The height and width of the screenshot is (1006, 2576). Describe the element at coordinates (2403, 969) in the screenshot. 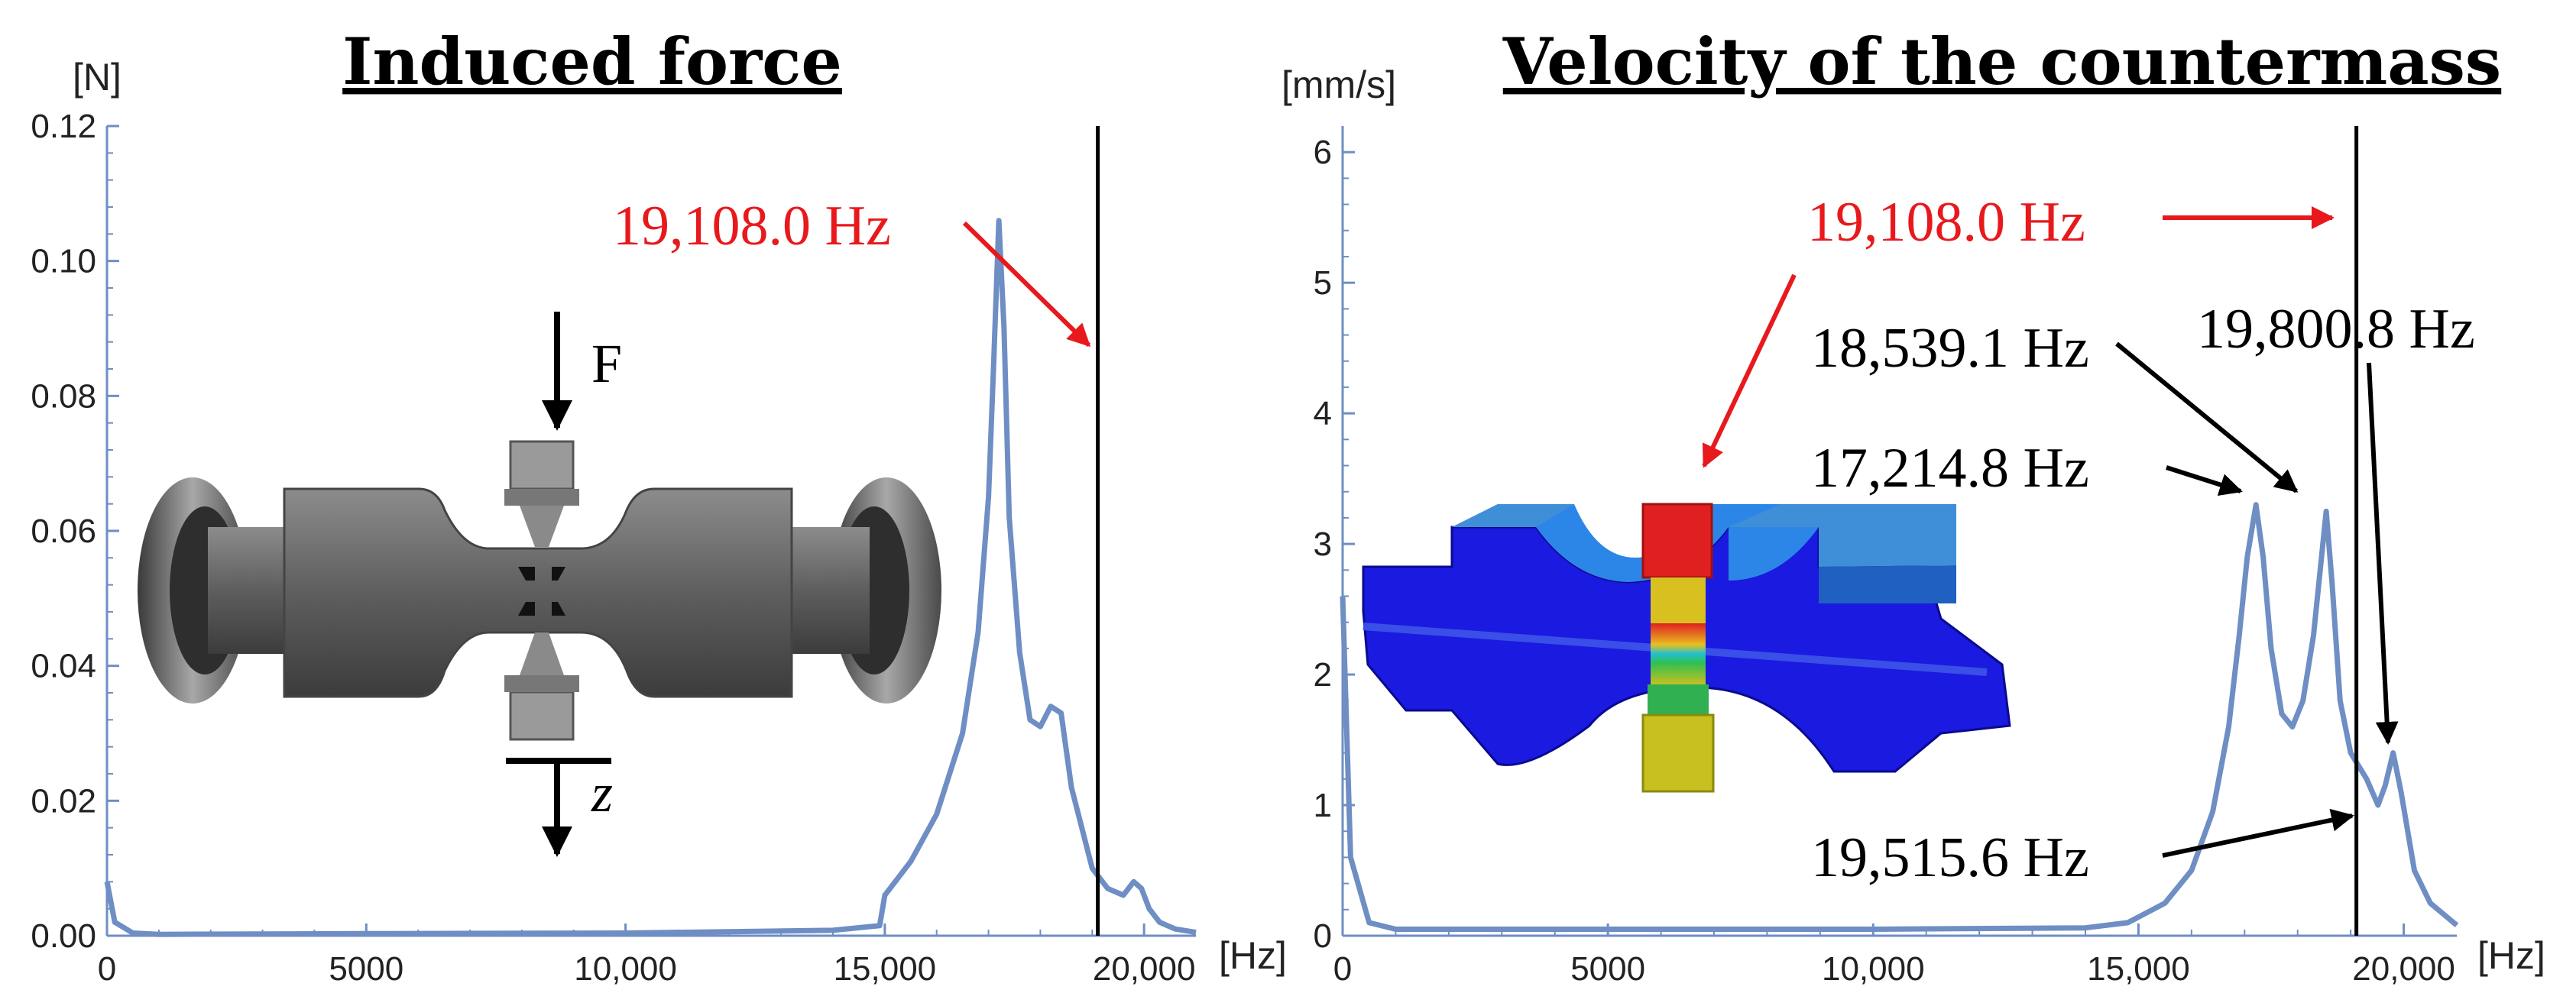

I see `velocity-x-tick-label: 20,000` at that location.